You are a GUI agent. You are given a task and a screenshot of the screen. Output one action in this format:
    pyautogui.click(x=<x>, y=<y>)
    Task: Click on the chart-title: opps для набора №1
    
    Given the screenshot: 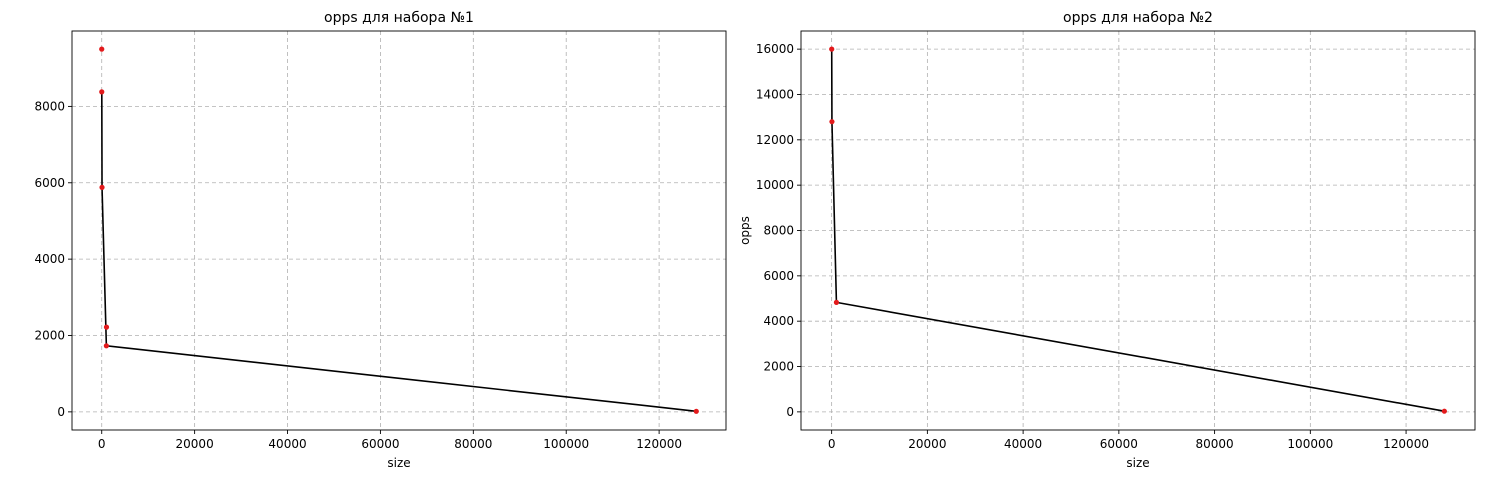 What is the action you would take?
    pyautogui.click(x=399, y=18)
    